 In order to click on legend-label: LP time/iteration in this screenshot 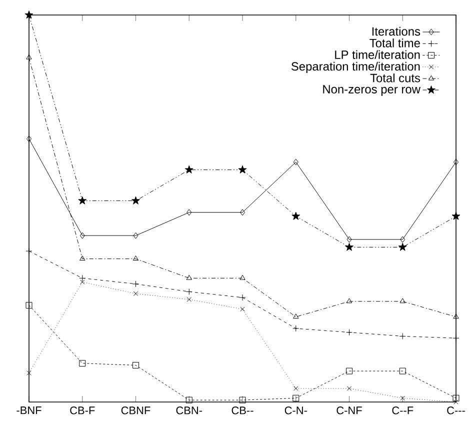, I will do `click(377, 54)`.